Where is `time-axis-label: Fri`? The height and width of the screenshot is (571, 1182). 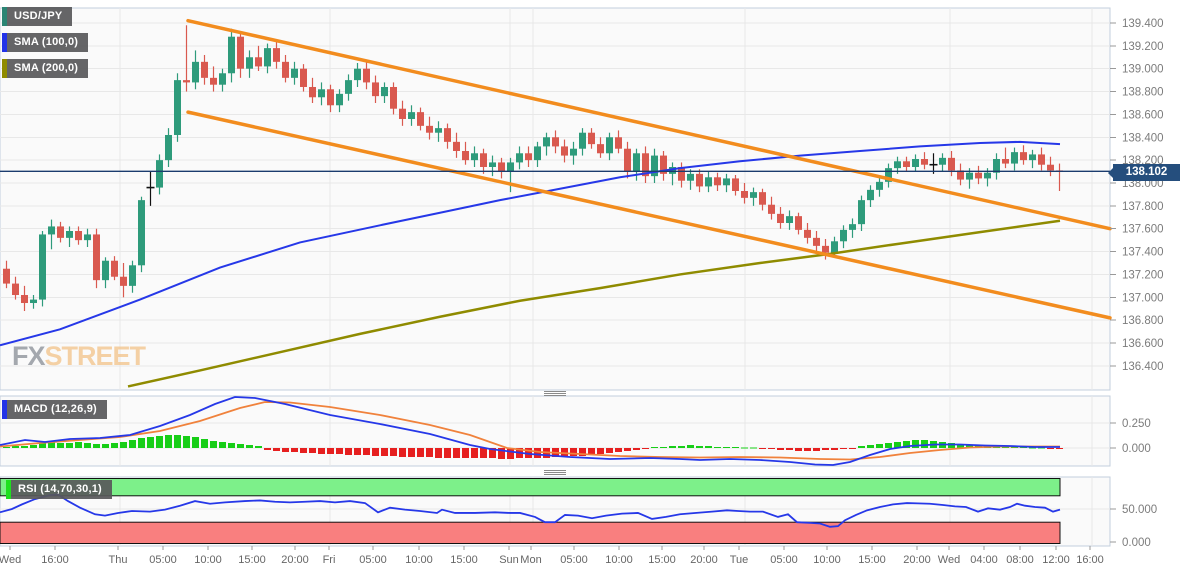
time-axis-label: Fri is located at coordinates (329, 560).